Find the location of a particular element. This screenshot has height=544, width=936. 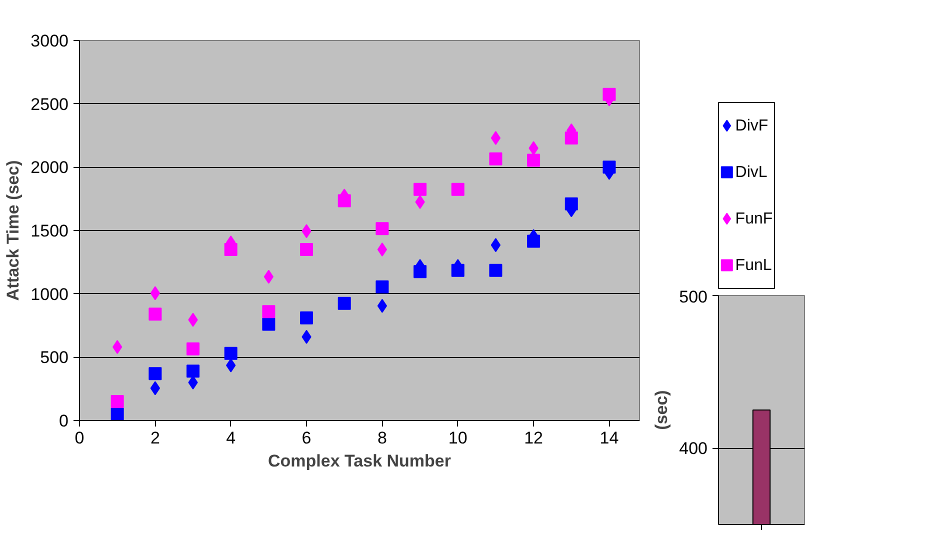

x-tick-label: 2 is located at coordinates (155, 438).